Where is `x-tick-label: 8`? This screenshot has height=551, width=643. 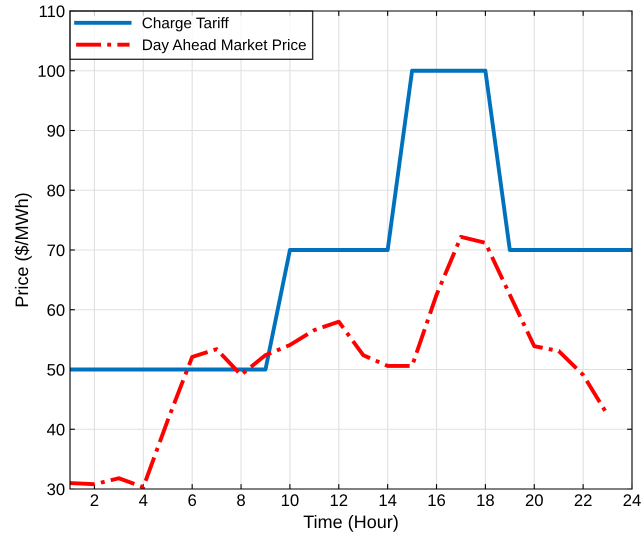 x-tick-label: 8 is located at coordinates (241, 500).